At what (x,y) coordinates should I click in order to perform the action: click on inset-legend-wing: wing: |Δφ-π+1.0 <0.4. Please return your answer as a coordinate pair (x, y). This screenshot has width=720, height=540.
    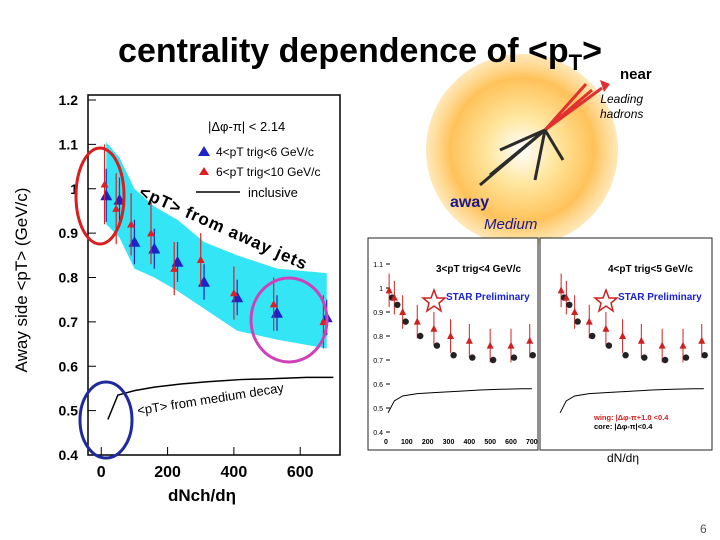
    Looking at the image, I should click on (631, 417).